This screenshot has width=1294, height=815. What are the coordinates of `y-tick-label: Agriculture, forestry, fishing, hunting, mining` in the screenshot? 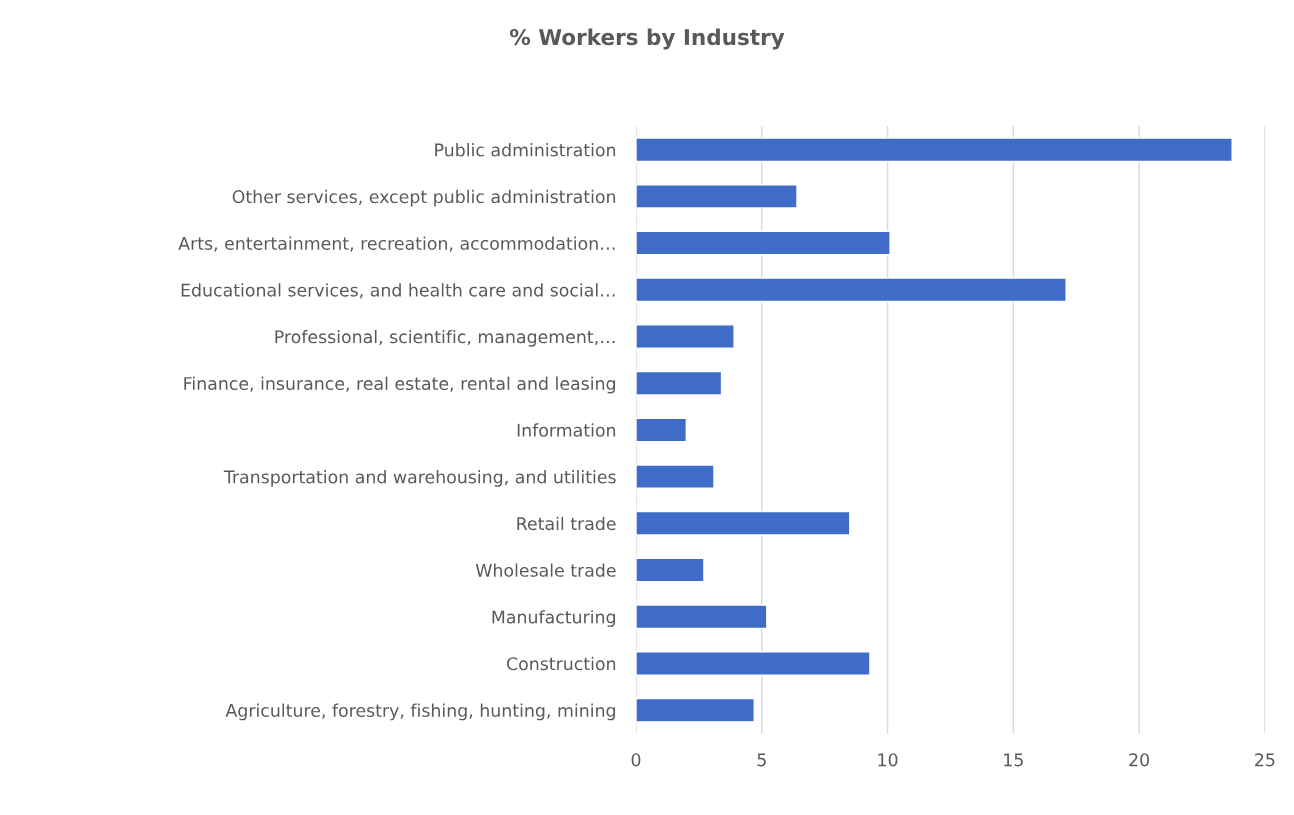 It's located at (420, 712).